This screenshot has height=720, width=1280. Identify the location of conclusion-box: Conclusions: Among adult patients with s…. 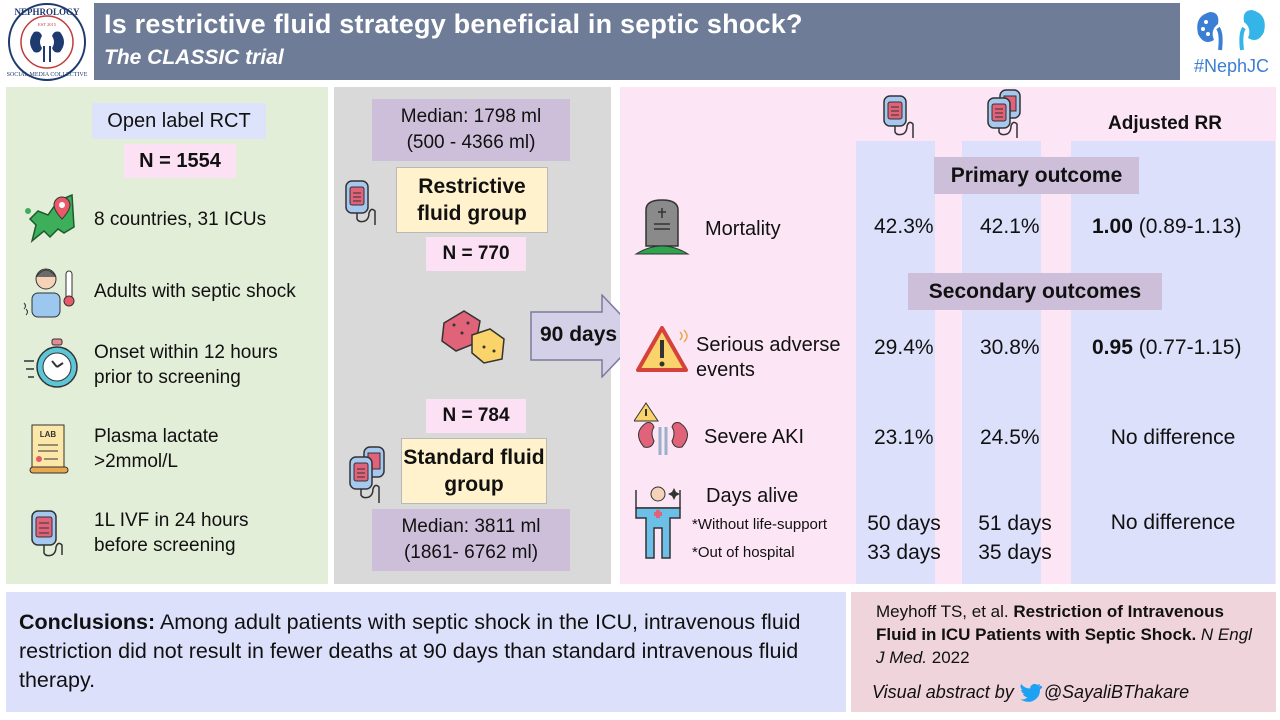
(426, 652).